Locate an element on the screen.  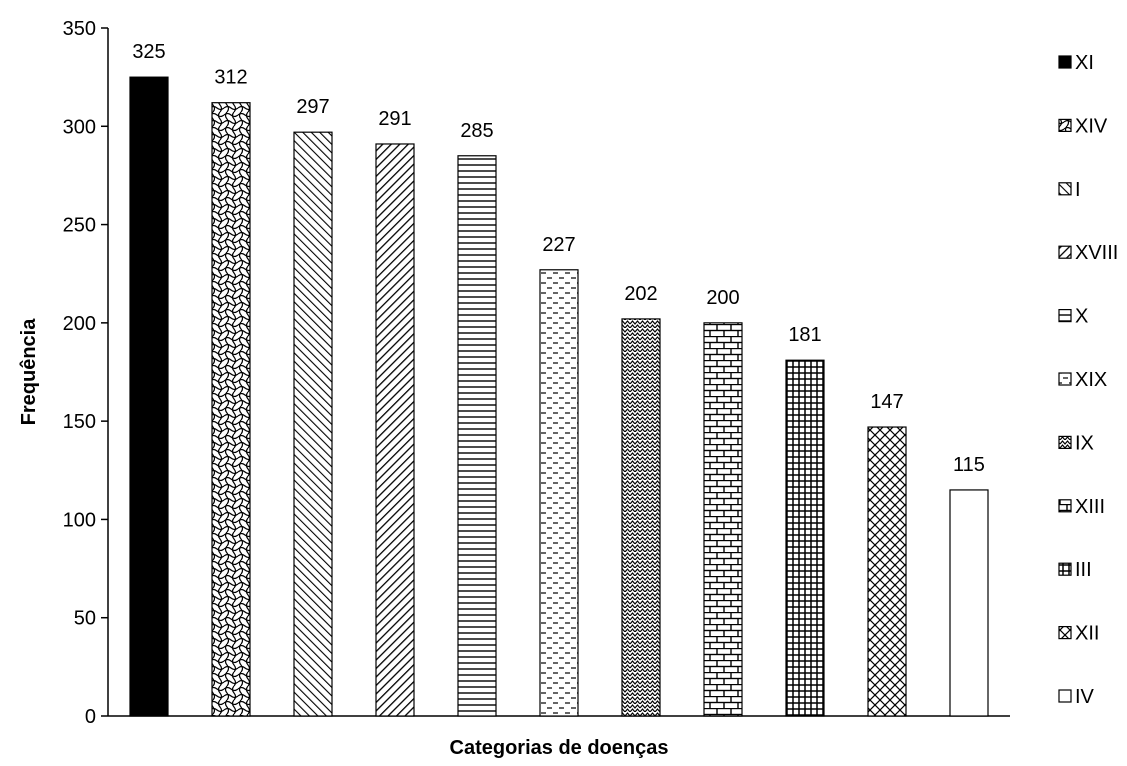
y-ticks: 0 50 100 150 200 250 300 350 is located at coordinates (85, 373).